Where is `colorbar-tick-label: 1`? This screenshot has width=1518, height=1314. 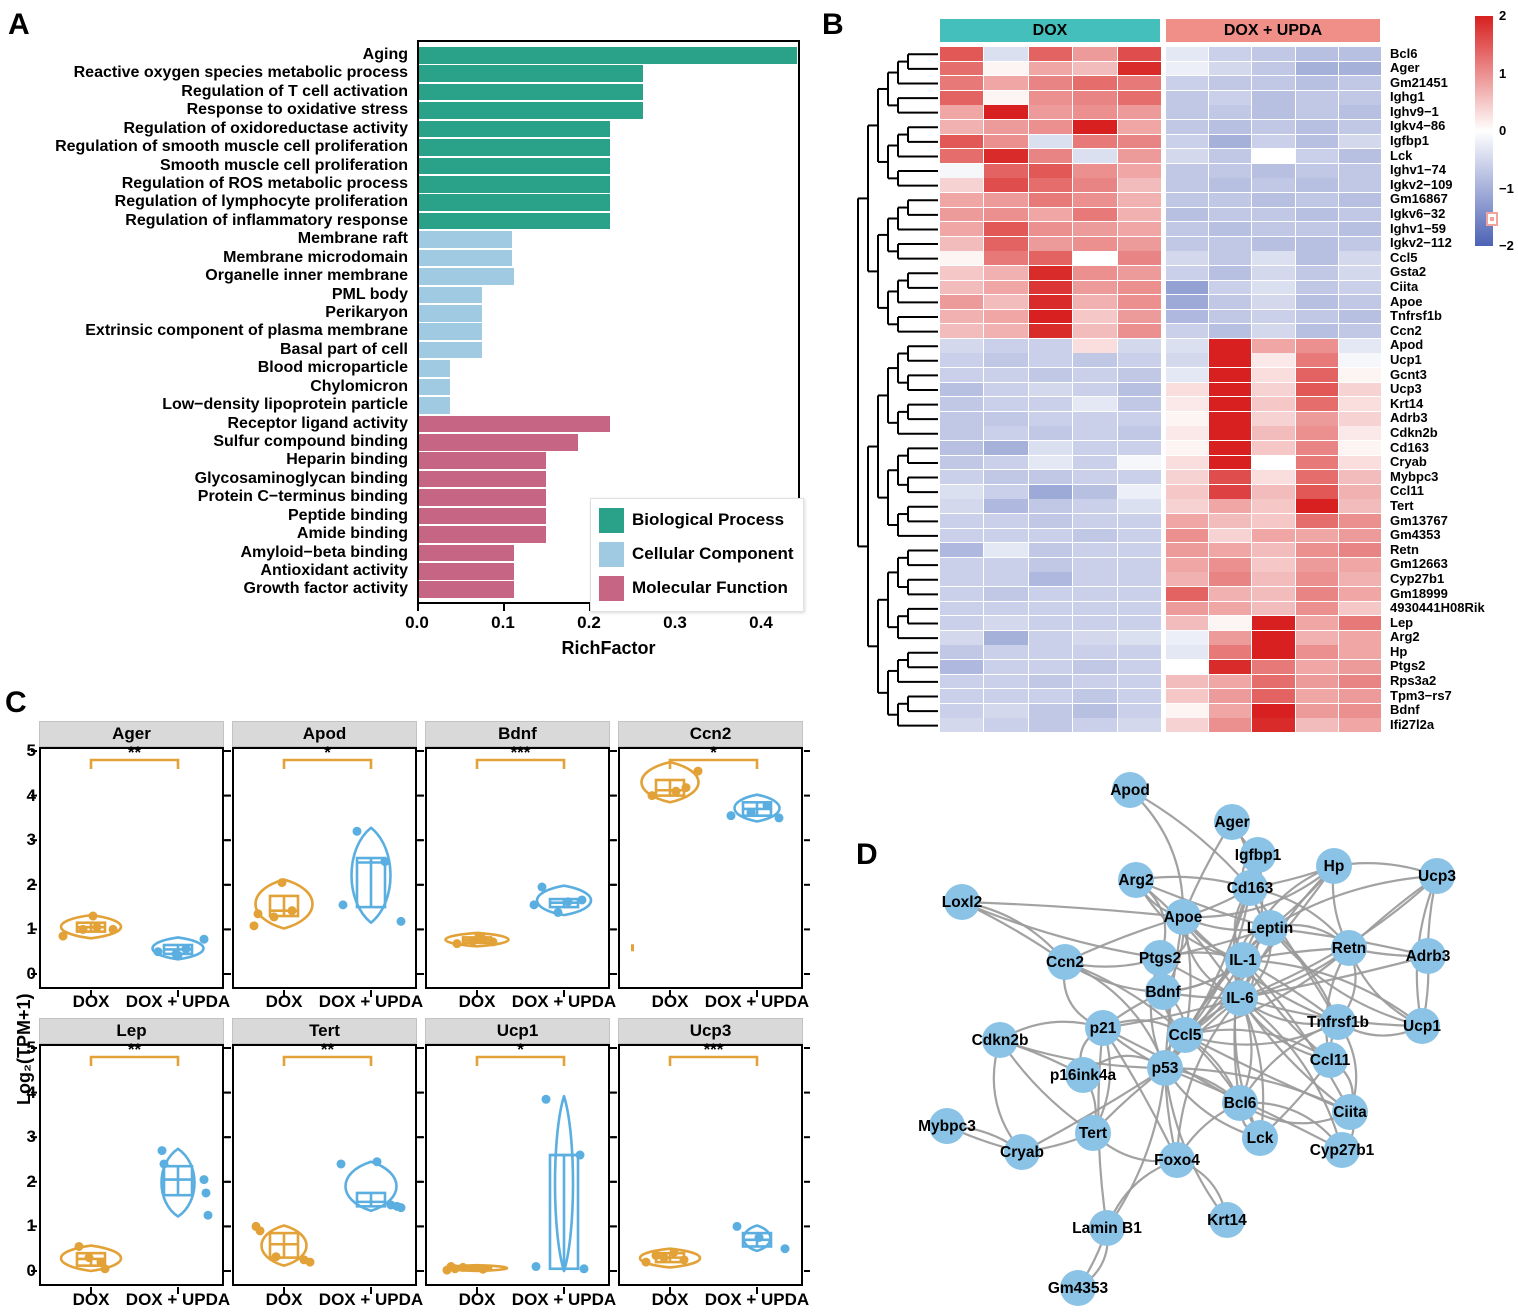 colorbar-tick-label: 1 is located at coordinates (1503, 73).